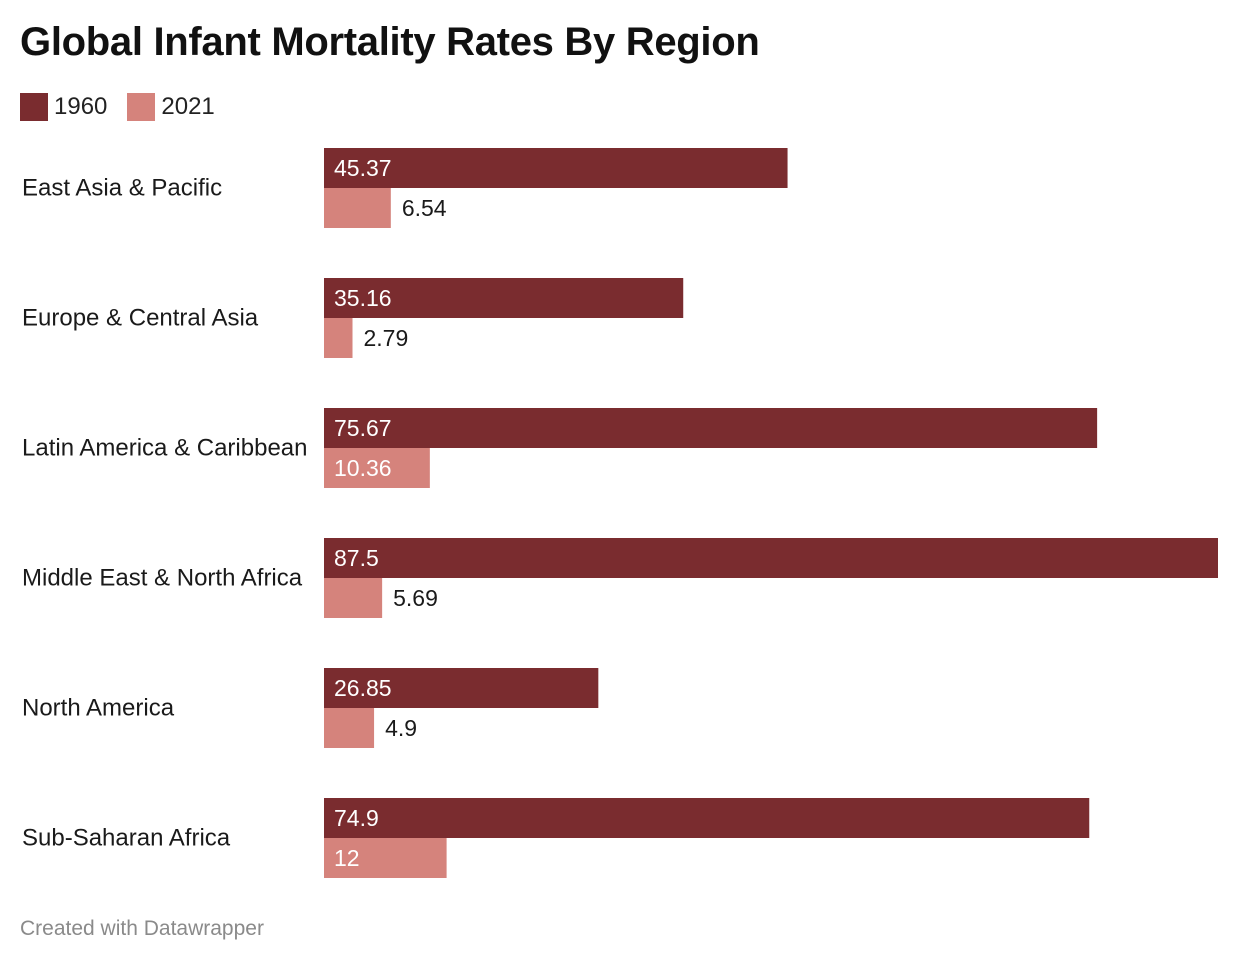  I want to click on bar-1960-north-america, so click(461, 688).